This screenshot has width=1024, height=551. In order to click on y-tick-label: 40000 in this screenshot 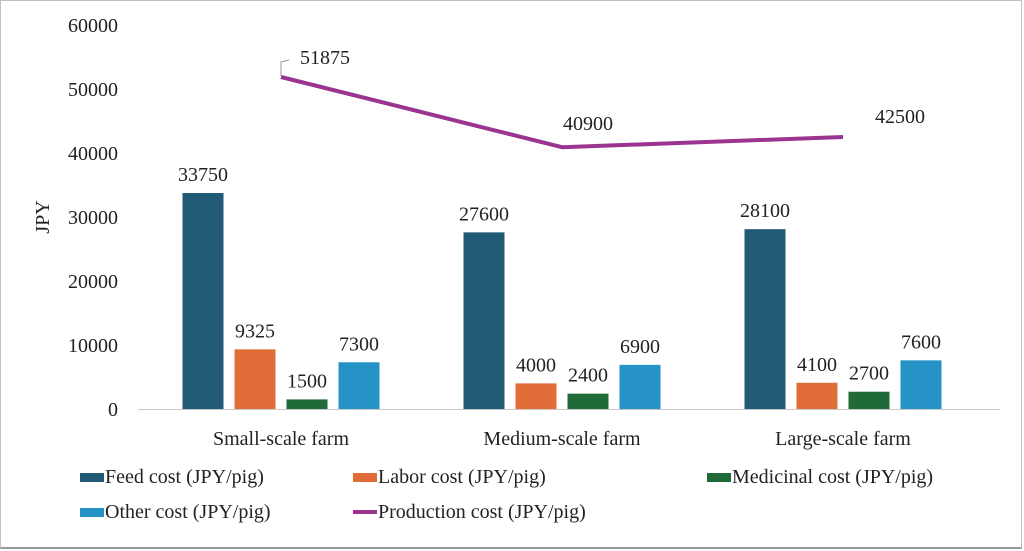, I will do `click(93, 154)`.